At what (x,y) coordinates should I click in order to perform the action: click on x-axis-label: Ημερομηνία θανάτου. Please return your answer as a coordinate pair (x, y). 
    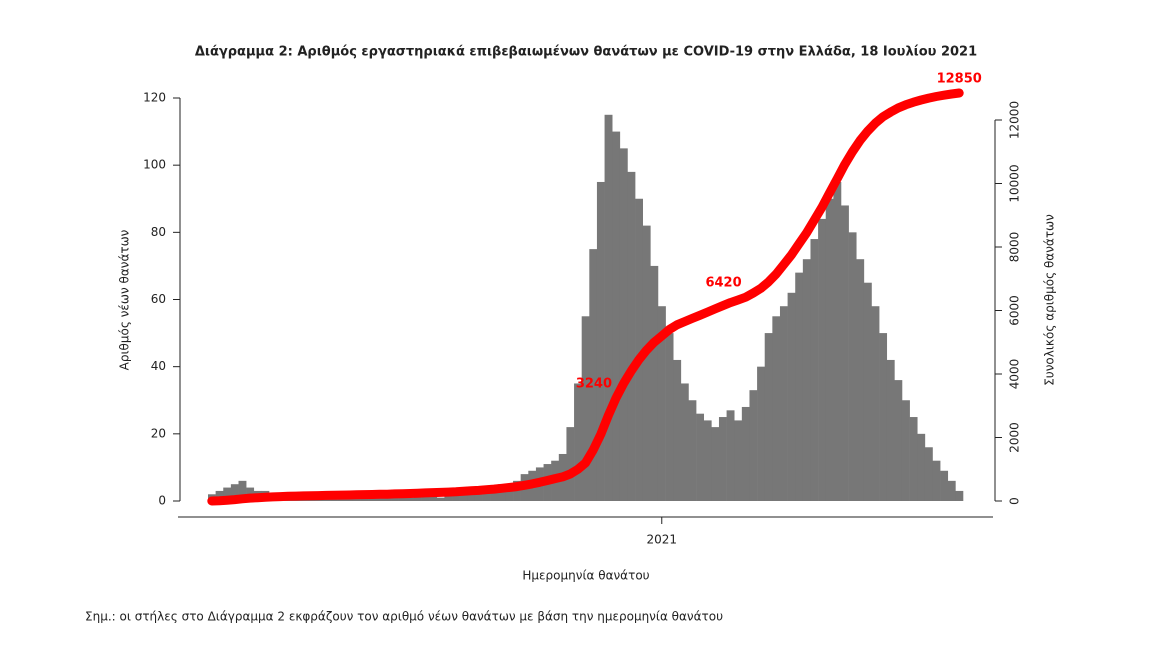
    Looking at the image, I should click on (585, 576).